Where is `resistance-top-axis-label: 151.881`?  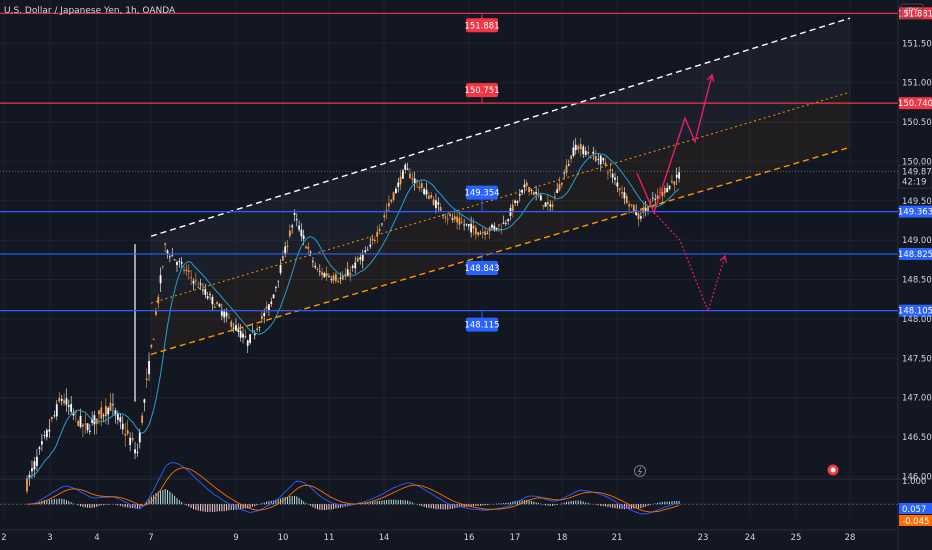 resistance-top-axis-label: 151.881 is located at coordinates (915, 13).